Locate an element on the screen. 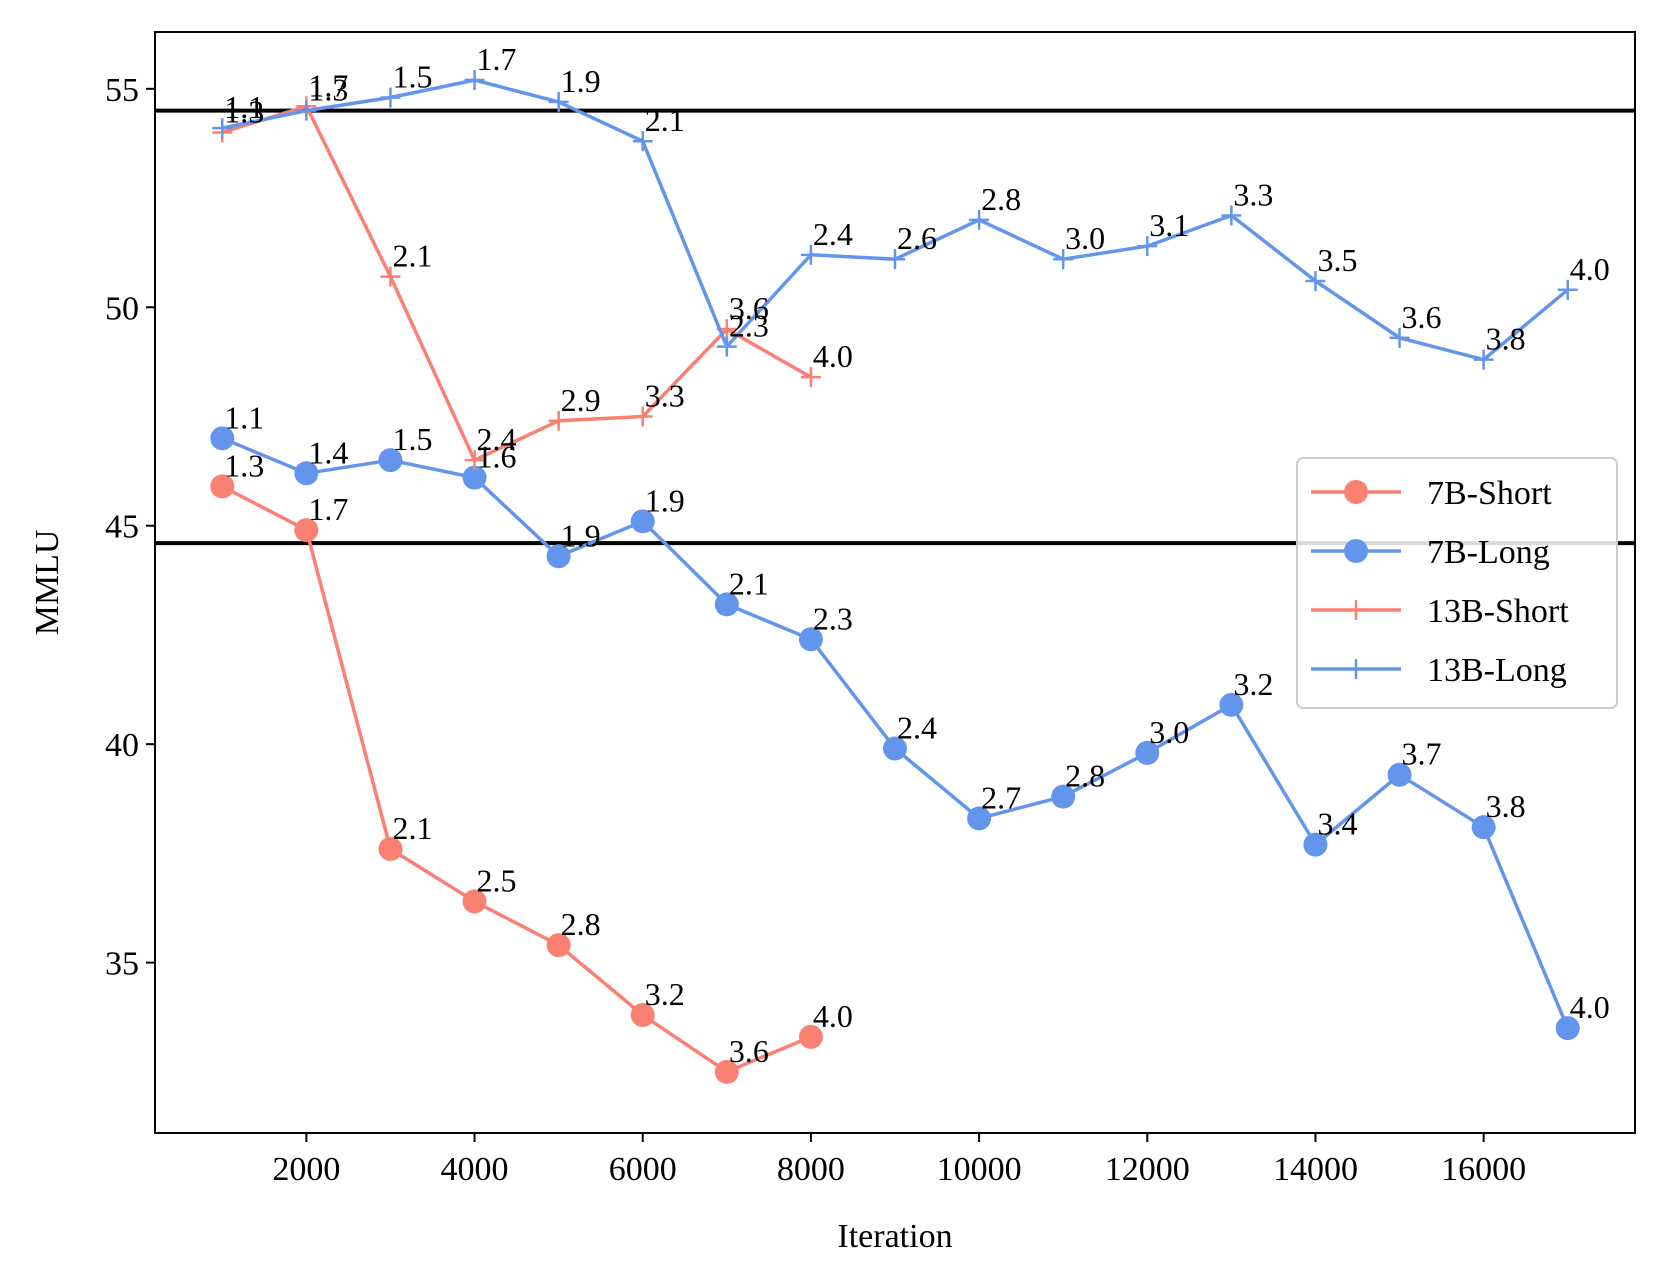 Image resolution: width=1659 pixels, height=1279 pixels. data-label-13b-long: 3.6 is located at coordinates (1422, 317).